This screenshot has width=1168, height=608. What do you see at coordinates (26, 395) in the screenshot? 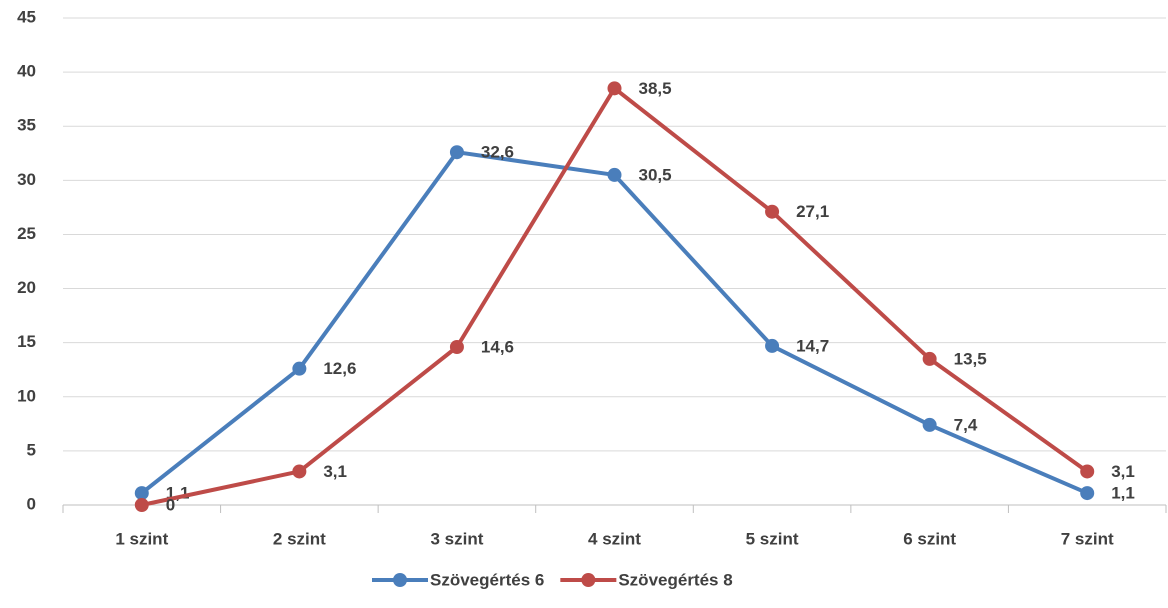
I see `y-tick-label: 10` at bounding box center [26, 395].